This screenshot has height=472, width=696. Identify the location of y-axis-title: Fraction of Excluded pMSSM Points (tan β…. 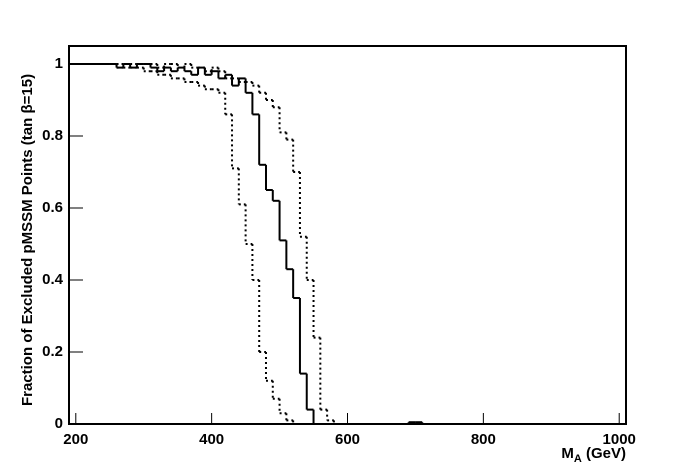
(27, 240).